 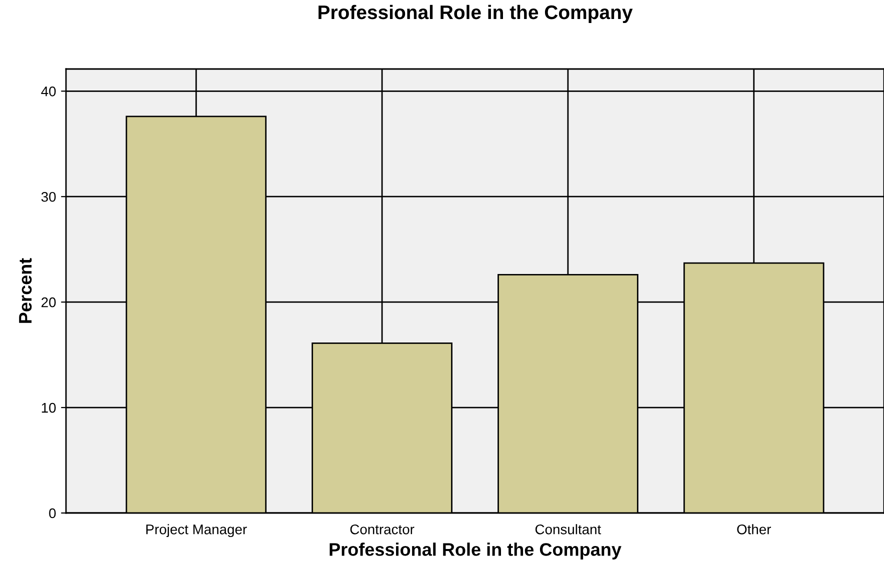 I want to click on y-tick-label: 30, so click(x=48, y=197).